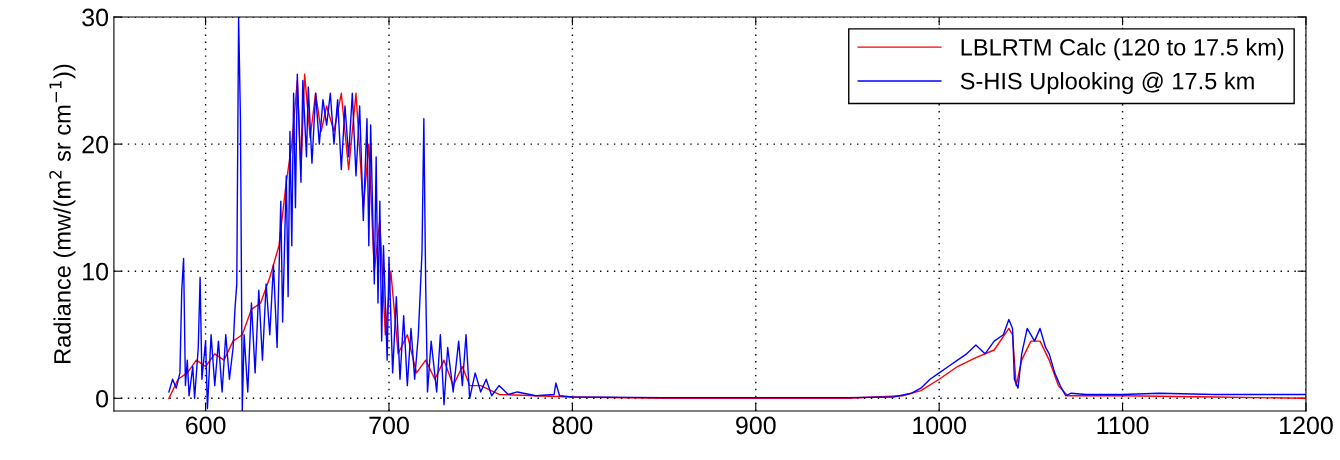  I want to click on x-tick-label: 1100, so click(1123, 425).